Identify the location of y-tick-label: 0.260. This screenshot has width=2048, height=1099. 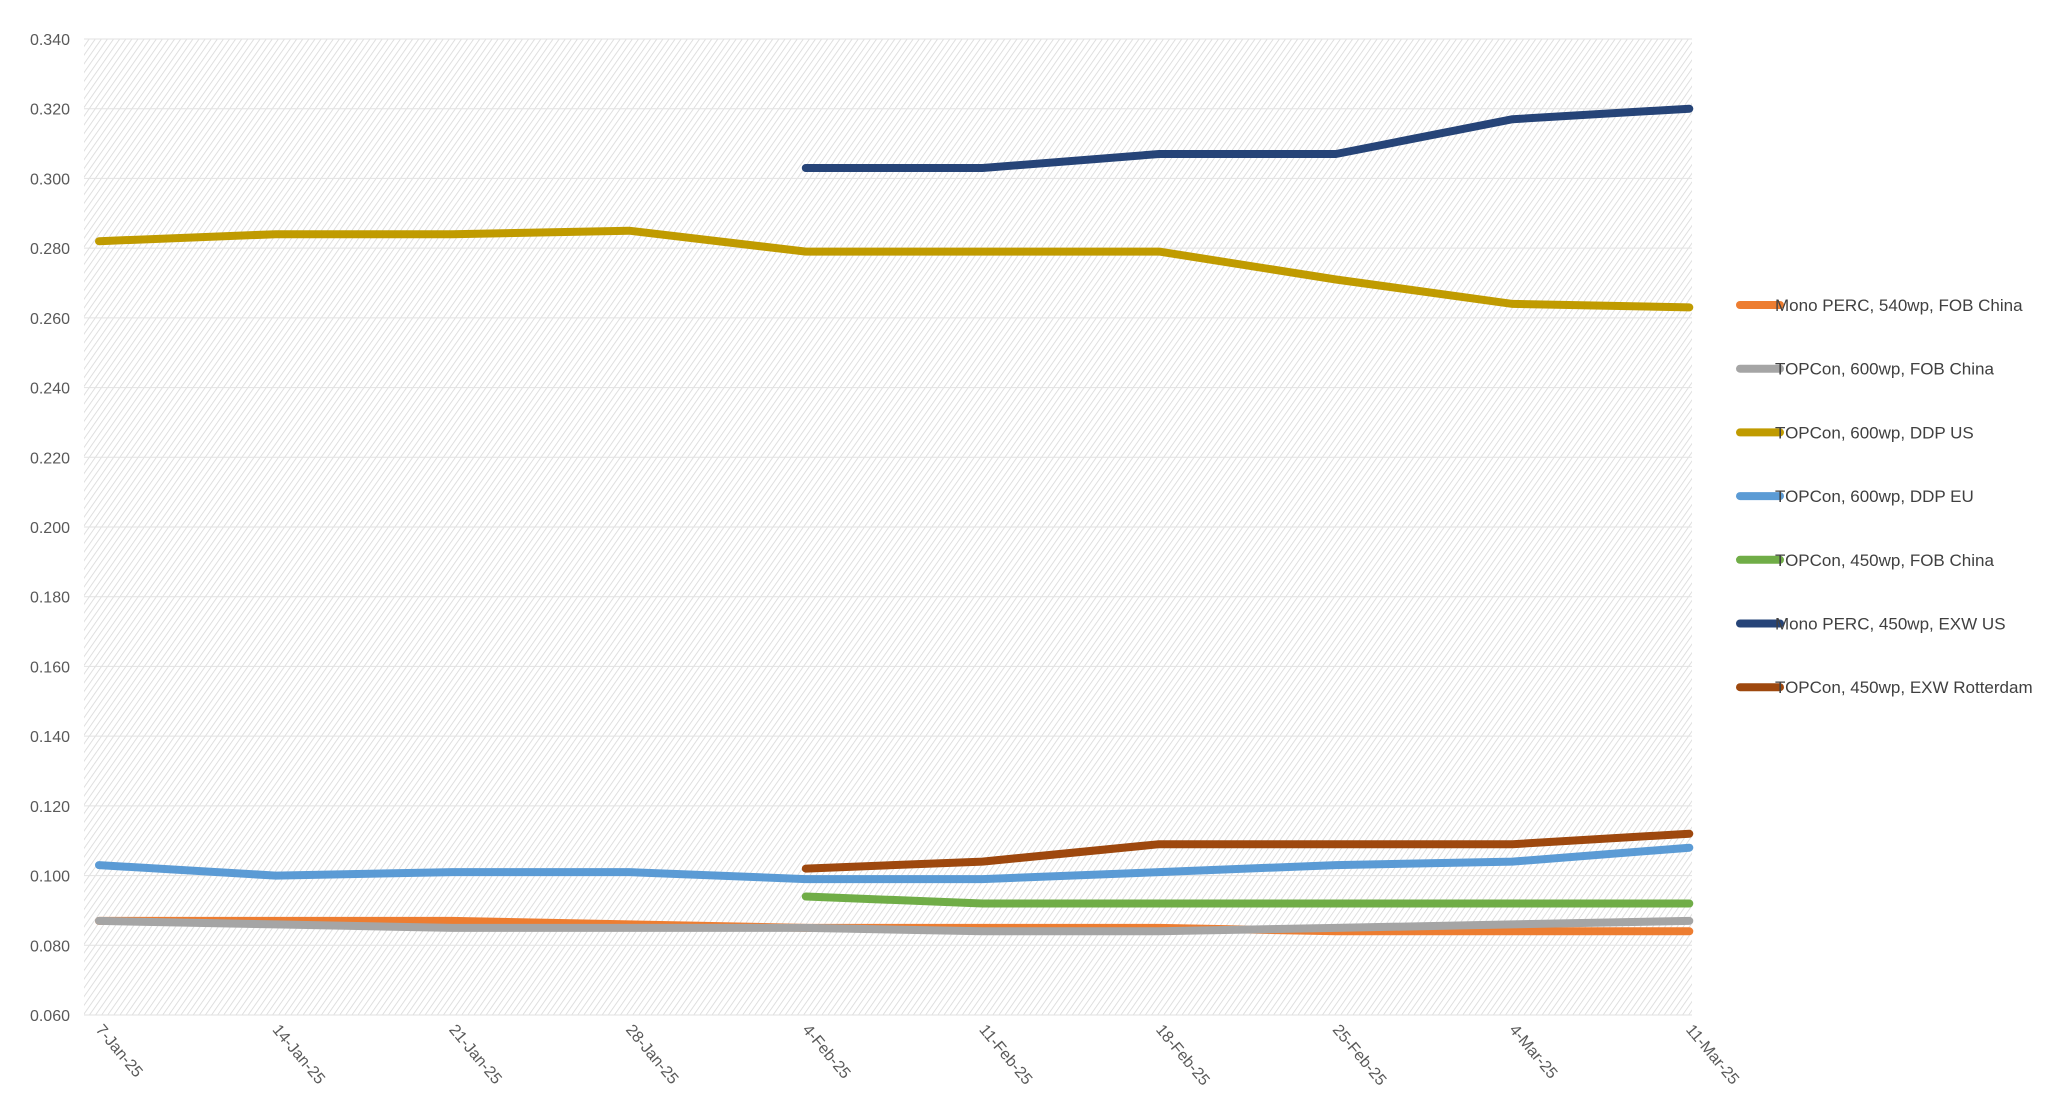
(50, 319).